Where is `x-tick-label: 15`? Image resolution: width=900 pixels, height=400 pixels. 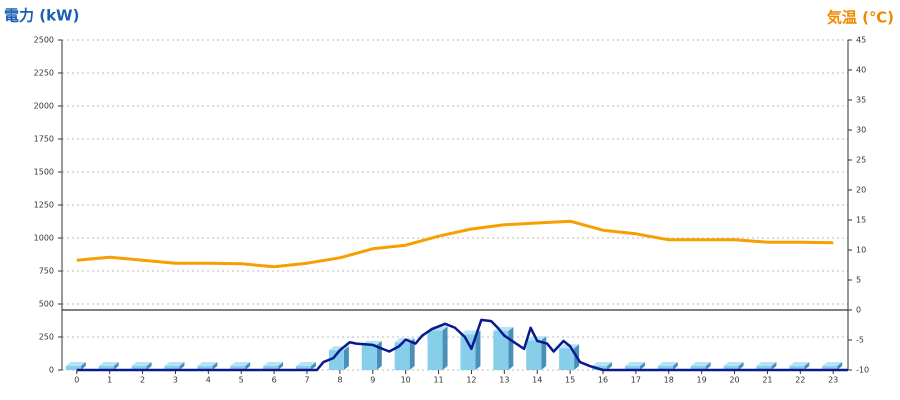 x-tick-label: 15 is located at coordinates (570, 380).